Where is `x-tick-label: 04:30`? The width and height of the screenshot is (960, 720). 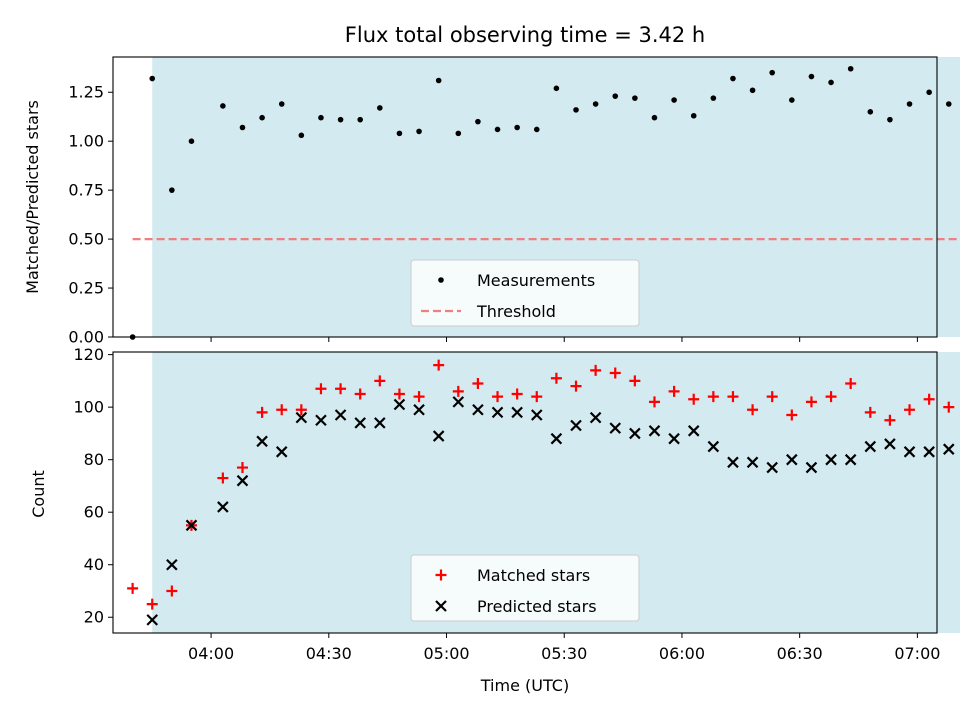 x-tick-label: 04:30 is located at coordinates (329, 653).